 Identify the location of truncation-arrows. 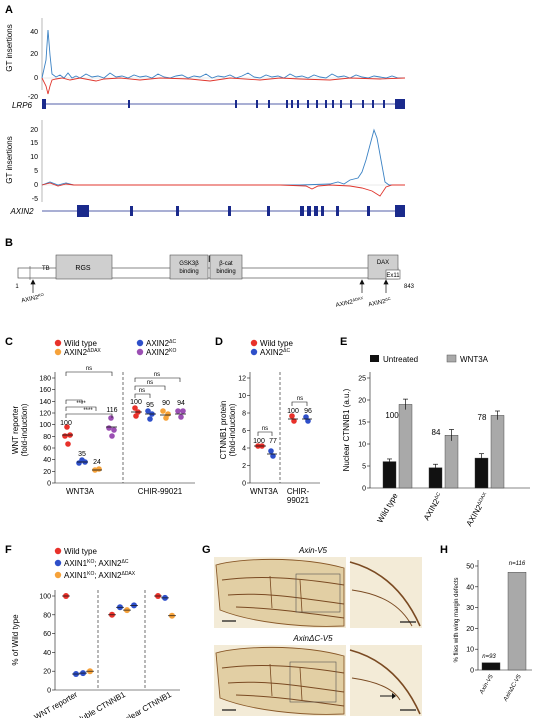
(209, 286).